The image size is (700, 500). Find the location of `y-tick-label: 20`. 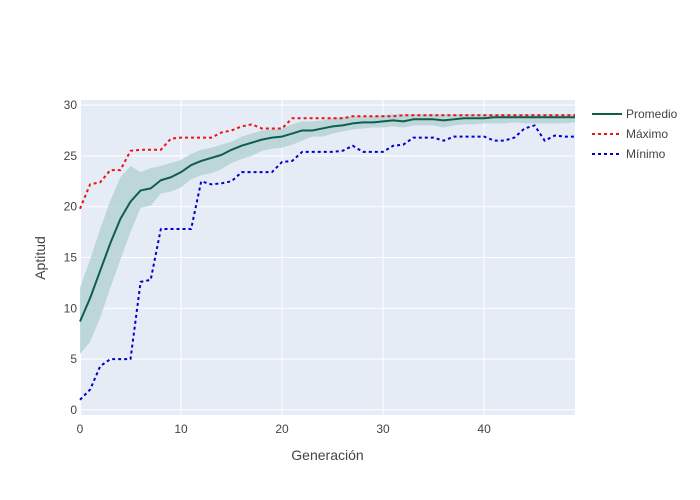

y-tick-label: 20 is located at coordinates (71, 207).